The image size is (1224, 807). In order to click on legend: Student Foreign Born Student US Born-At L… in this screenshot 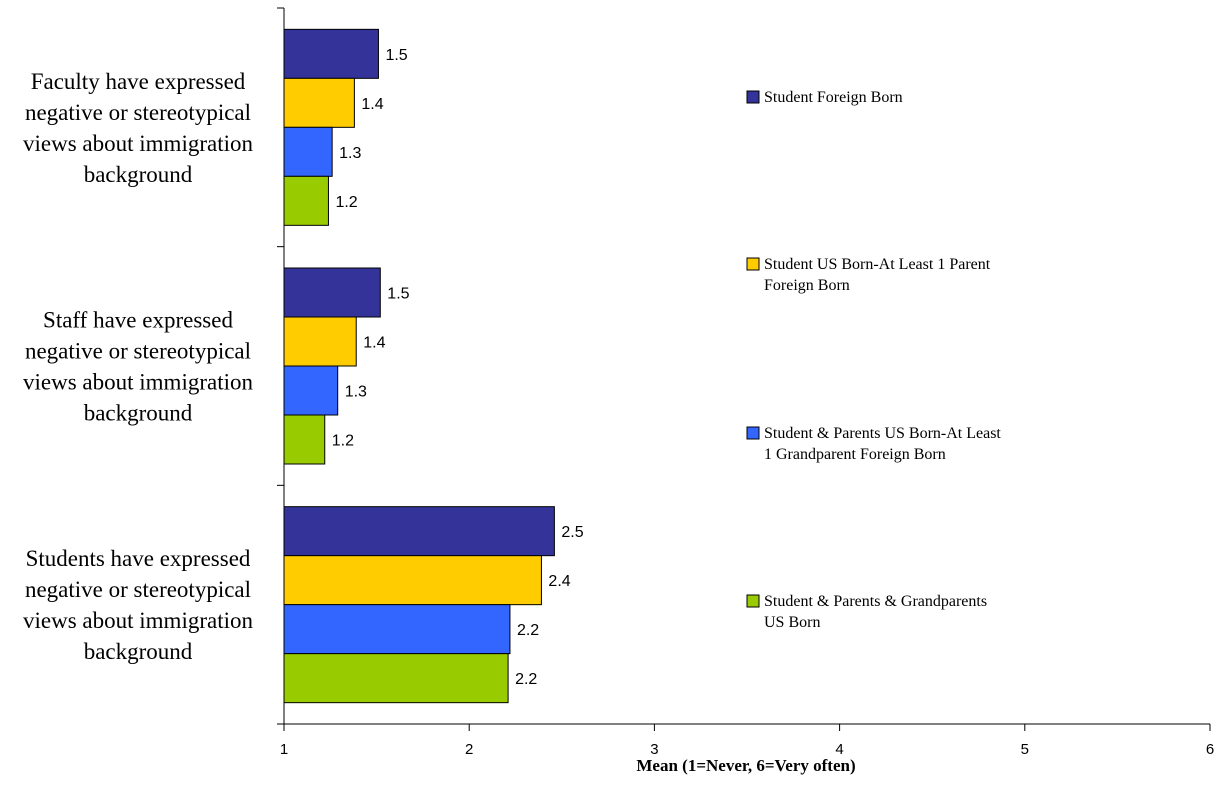, I will do `click(873, 360)`.